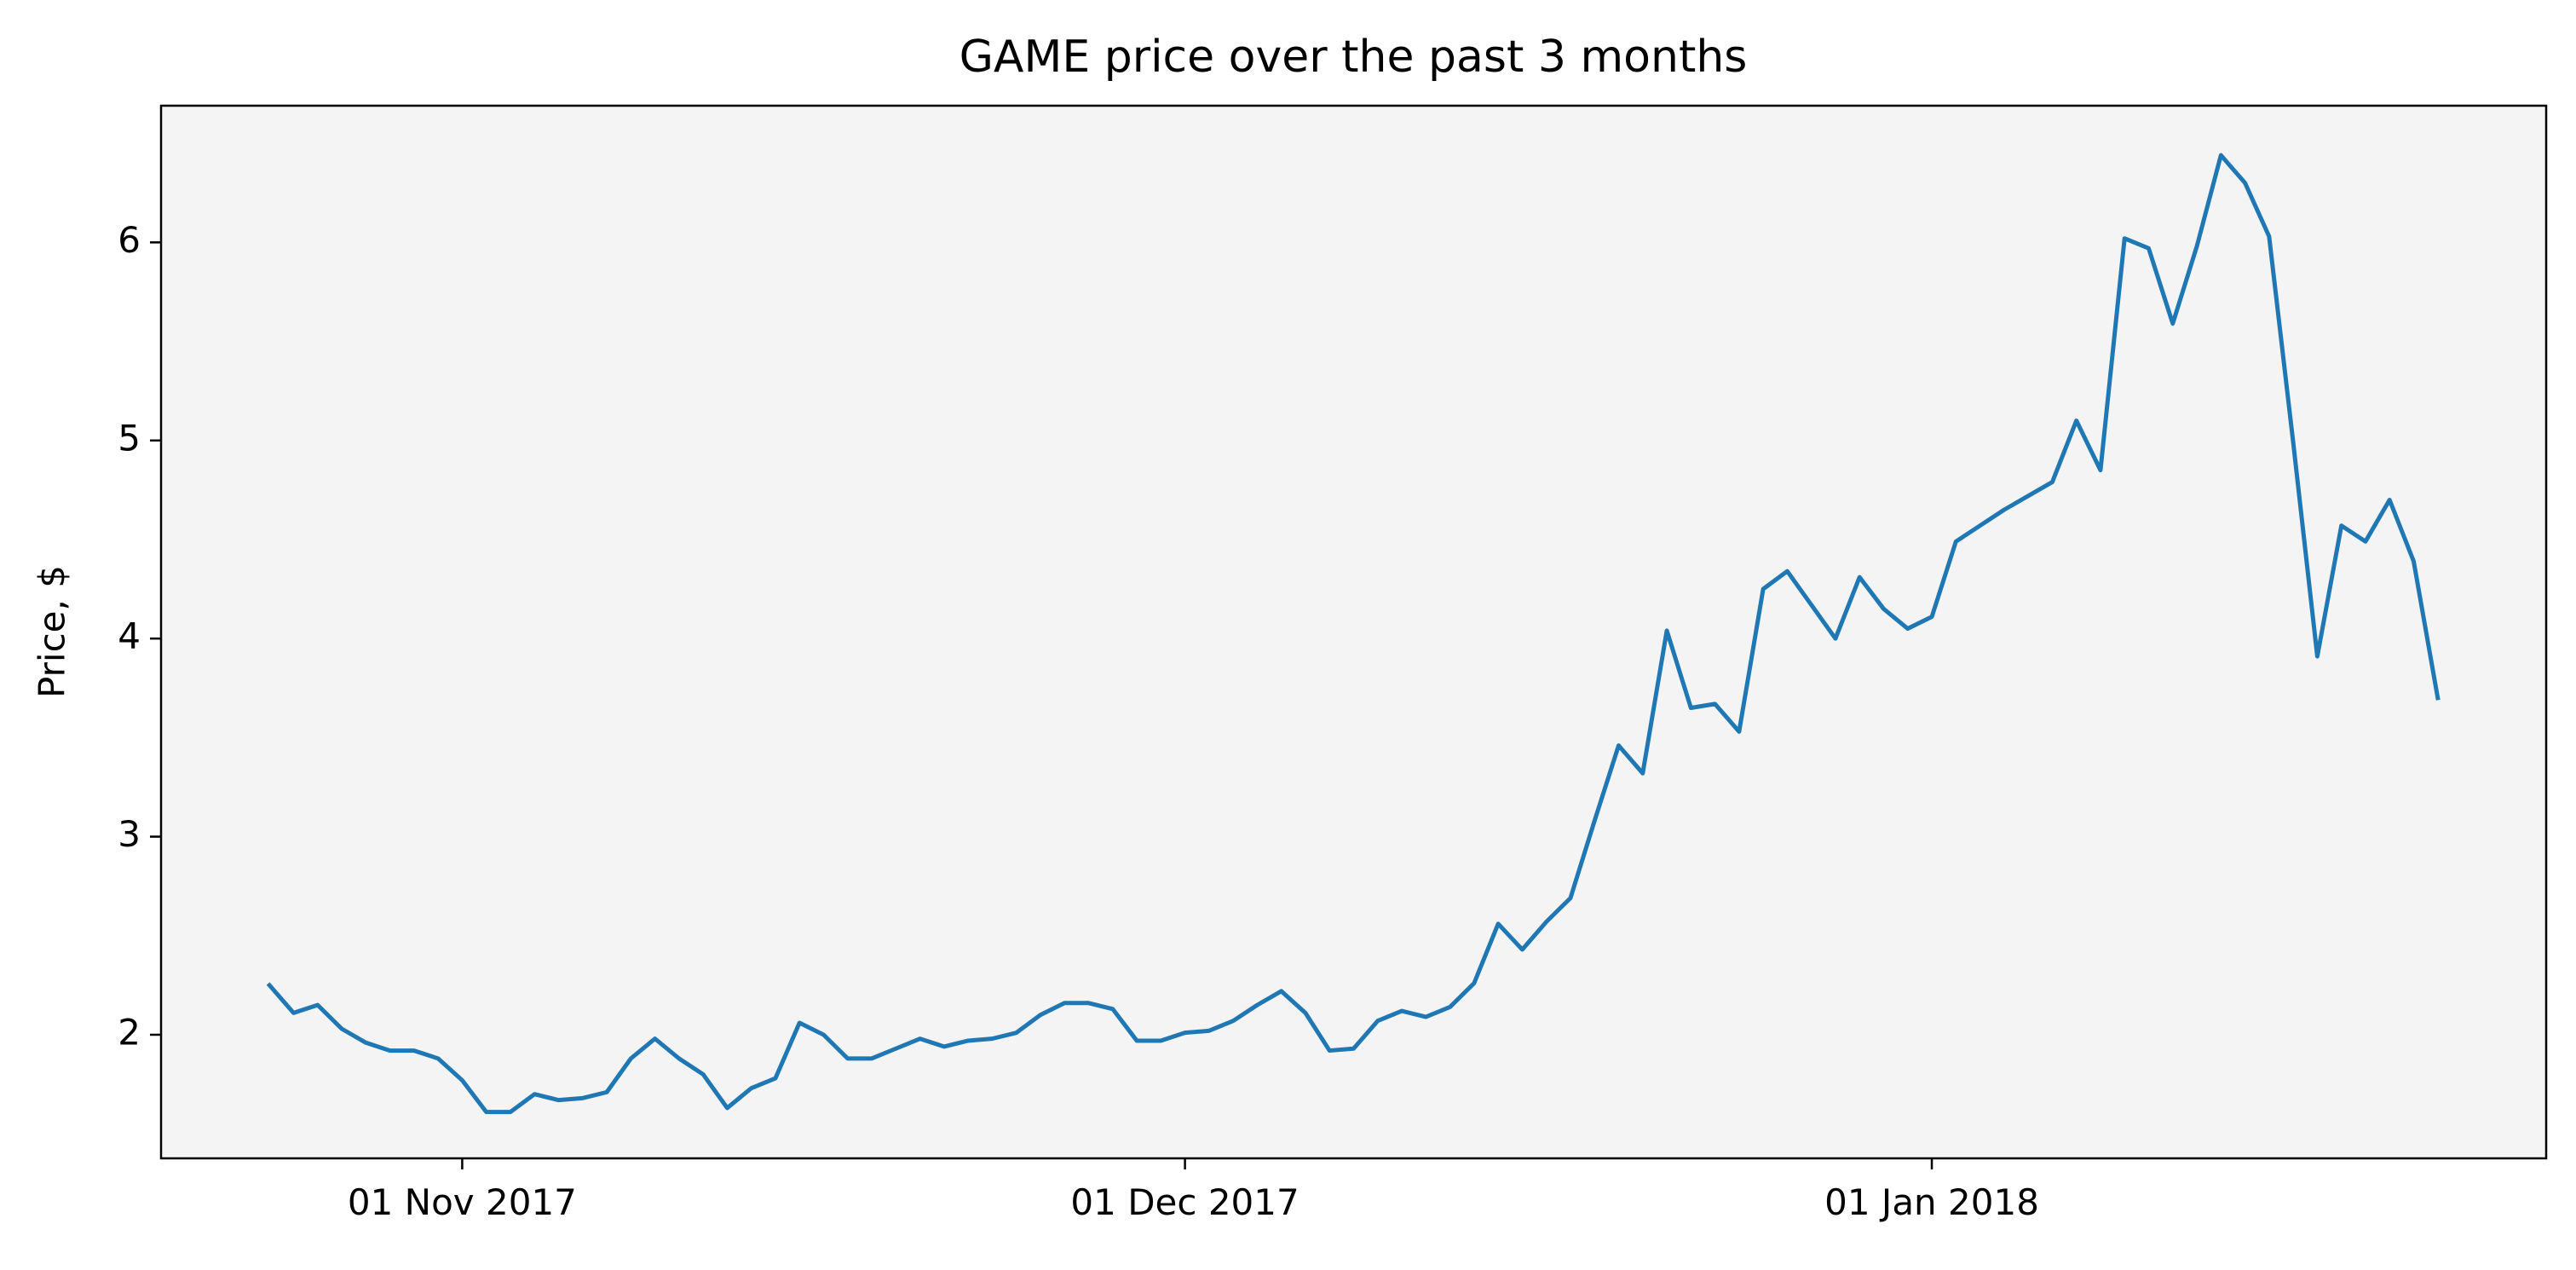 The image size is (2576, 1270). Describe the element at coordinates (129, 834) in the screenshot. I see `y-tick-label: 3` at that location.